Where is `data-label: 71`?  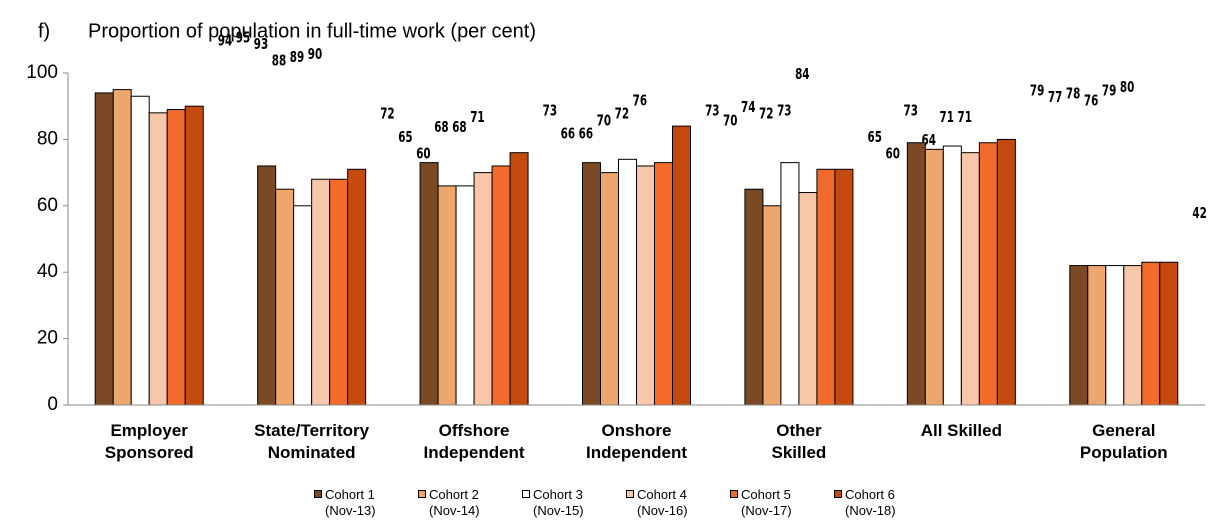
data-label: 71 is located at coordinates (946, 117).